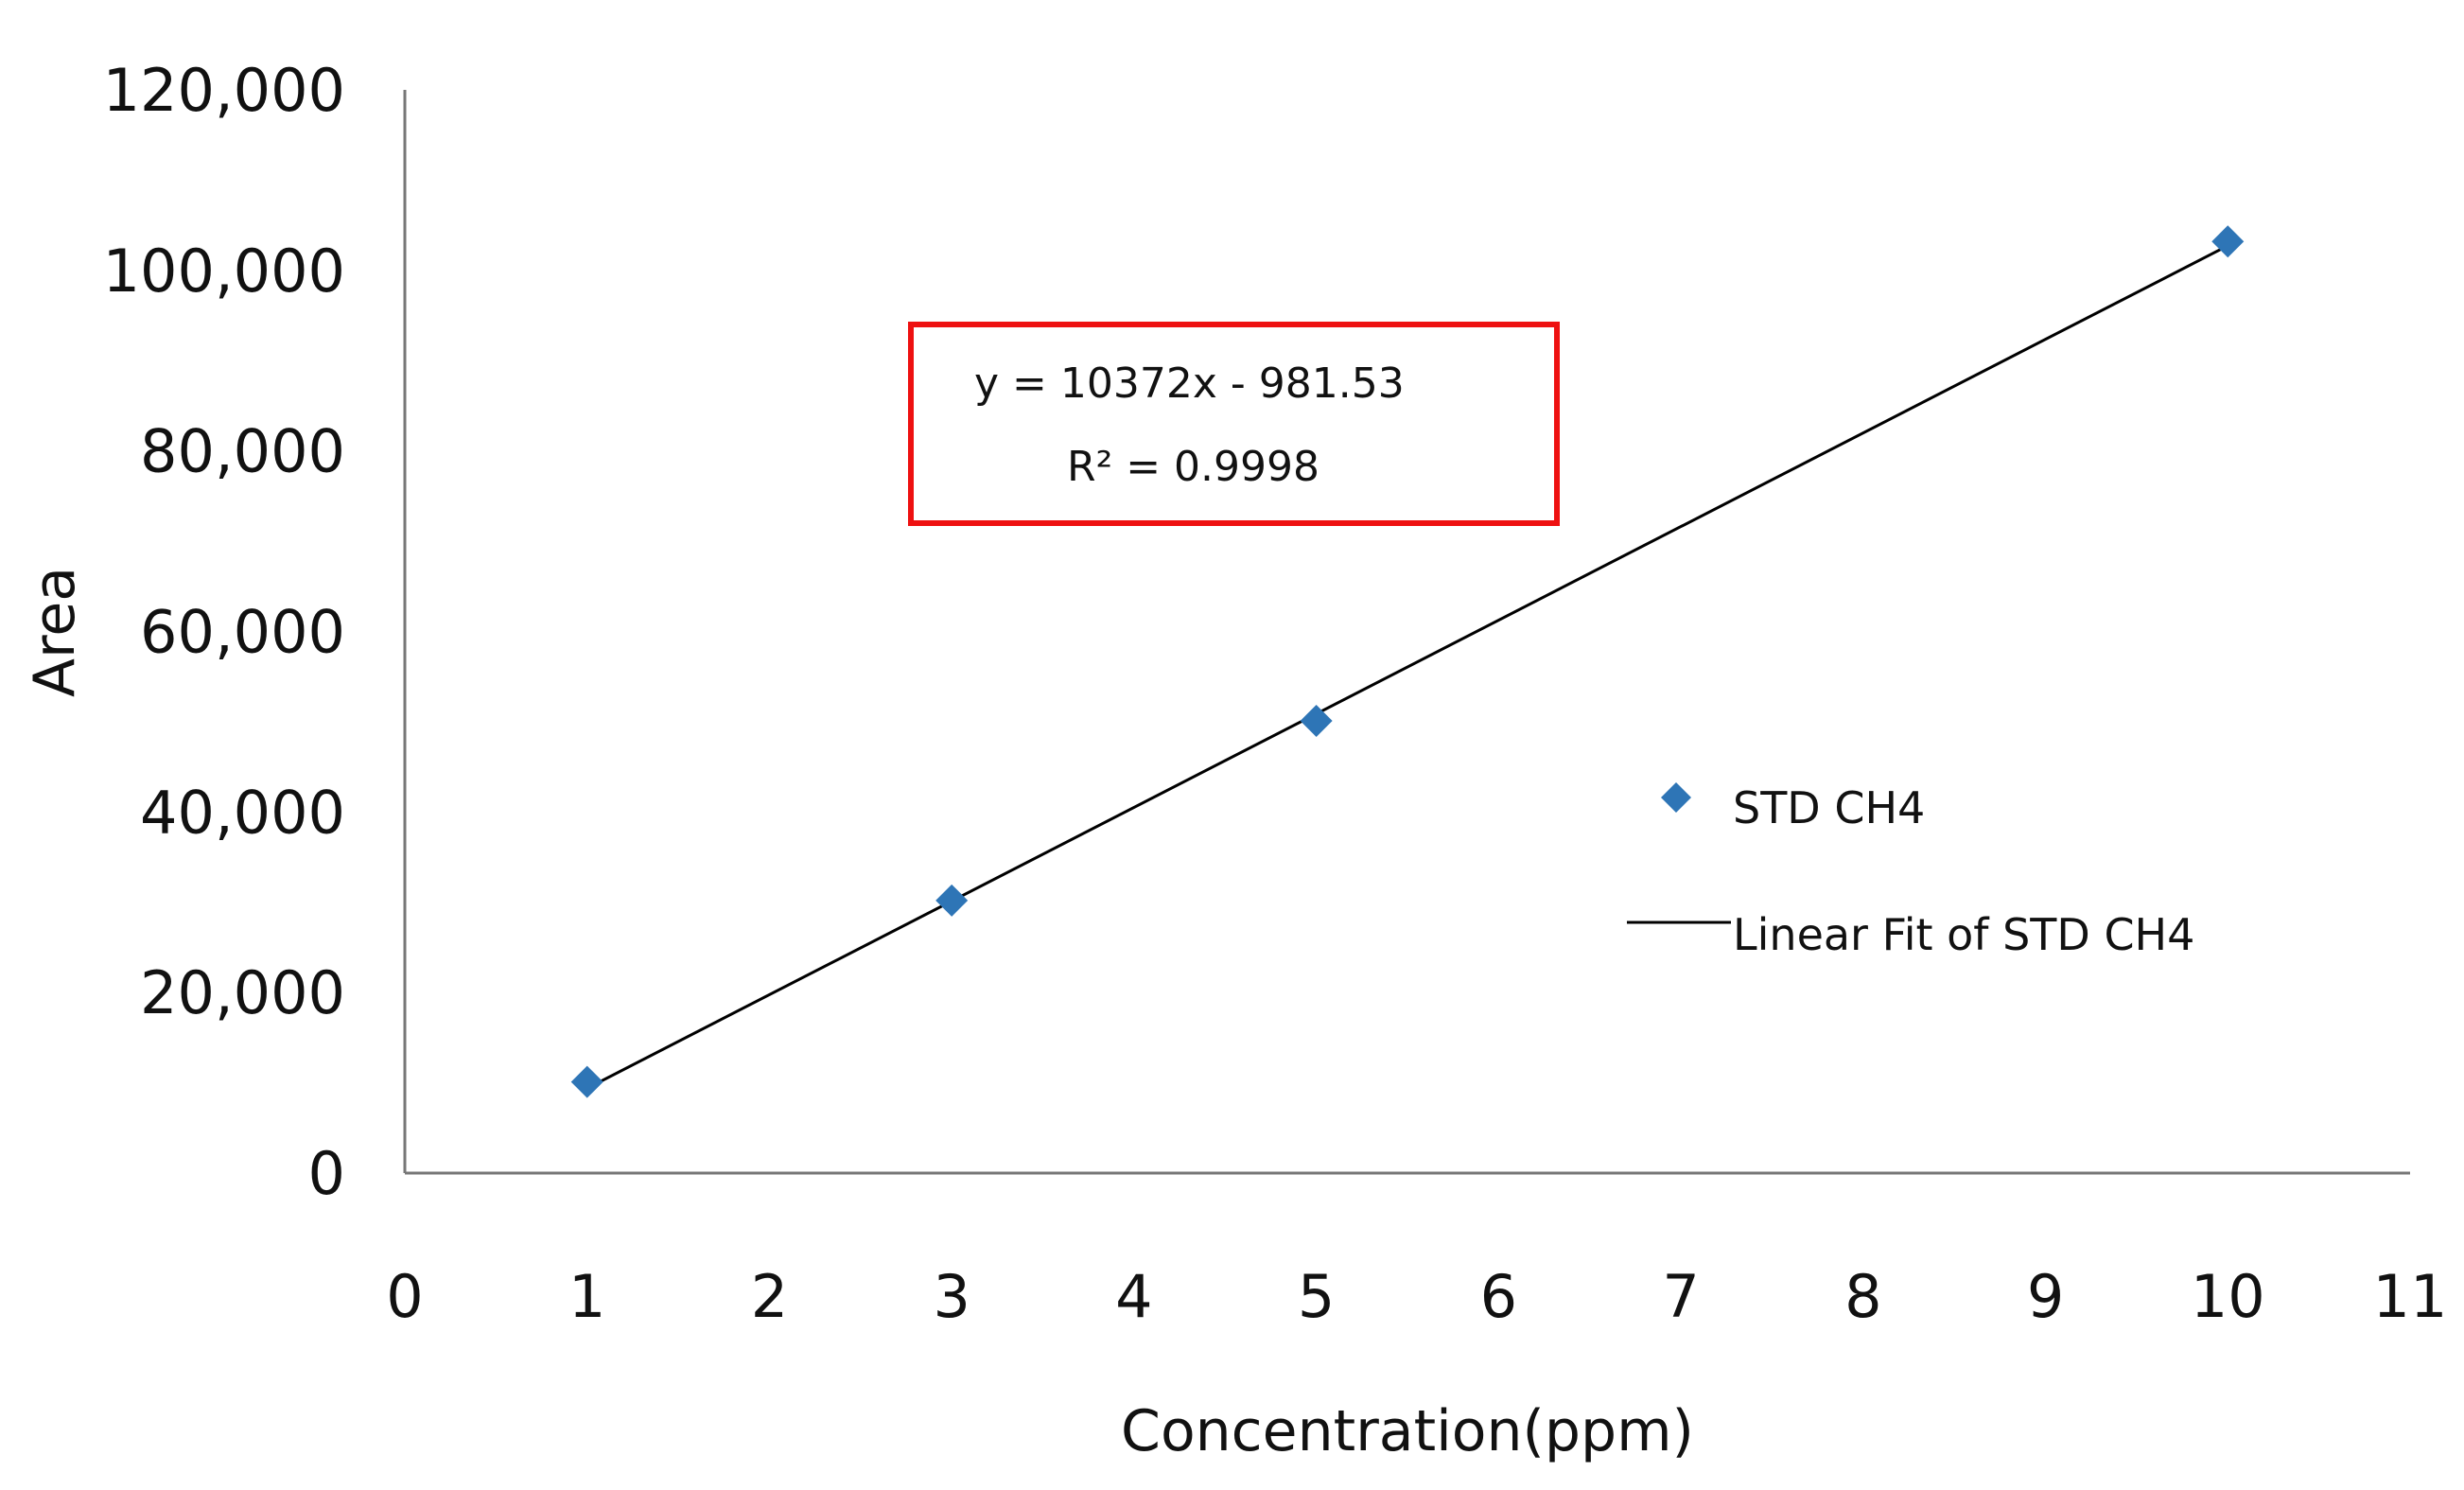 The width and height of the screenshot is (2464, 1490). What do you see at coordinates (55, 632) in the screenshot?
I see `y-axis-title: Area` at bounding box center [55, 632].